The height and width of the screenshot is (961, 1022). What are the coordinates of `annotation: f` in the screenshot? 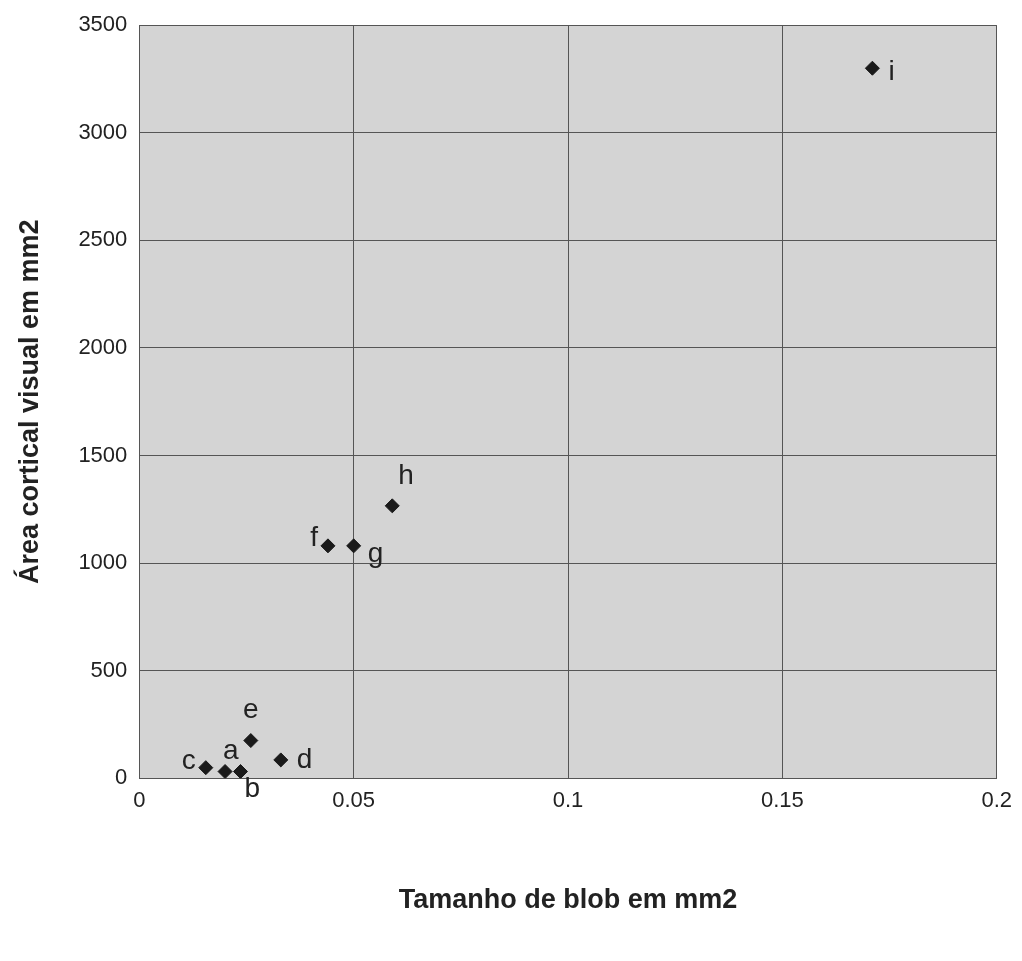 It's located at (314, 536).